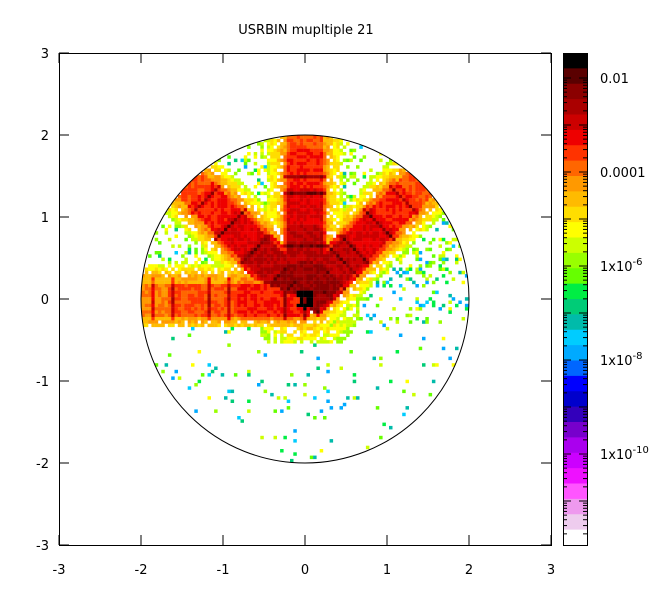  What do you see at coordinates (223, 570) in the screenshot?
I see `x-tick-label: -1` at bounding box center [223, 570].